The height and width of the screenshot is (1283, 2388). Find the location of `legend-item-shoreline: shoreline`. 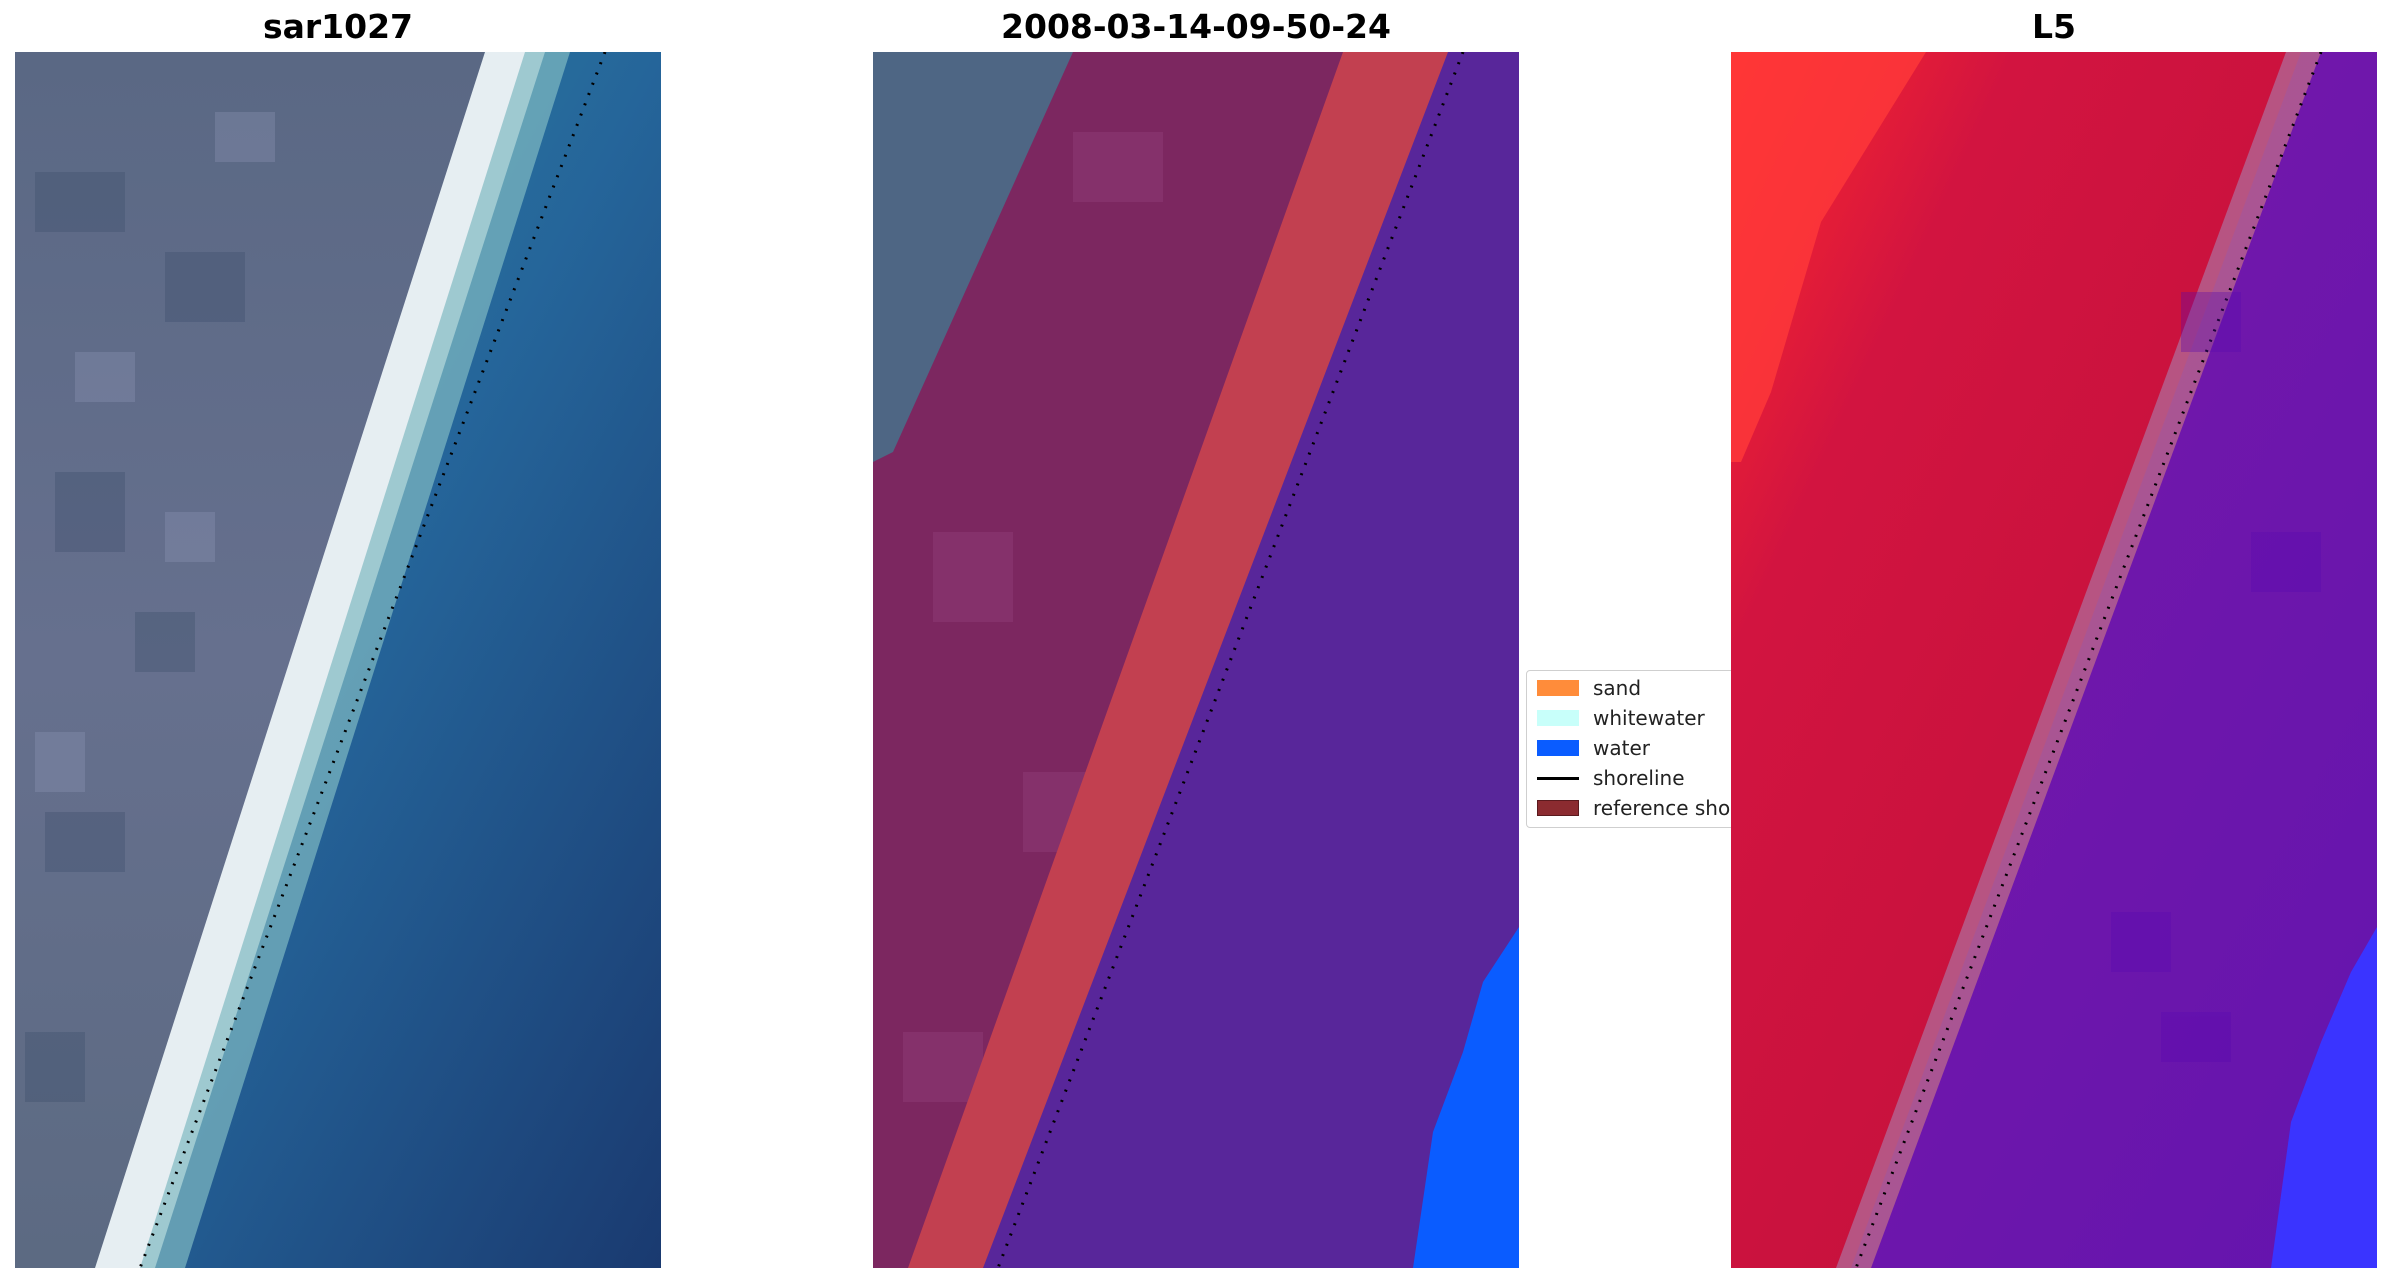

legend-item-shoreline: shoreline is located at coordinates (1641, 776).